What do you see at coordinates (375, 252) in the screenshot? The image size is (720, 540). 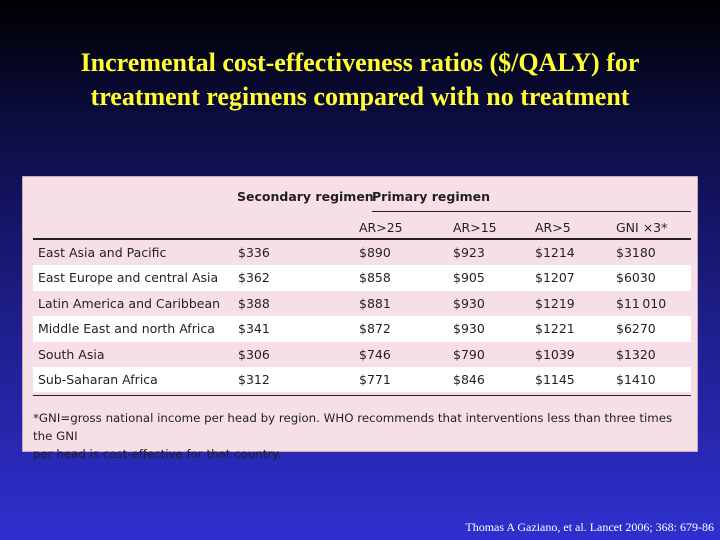 I see `ar25-cell: $890` at bounding box center [375, 252].